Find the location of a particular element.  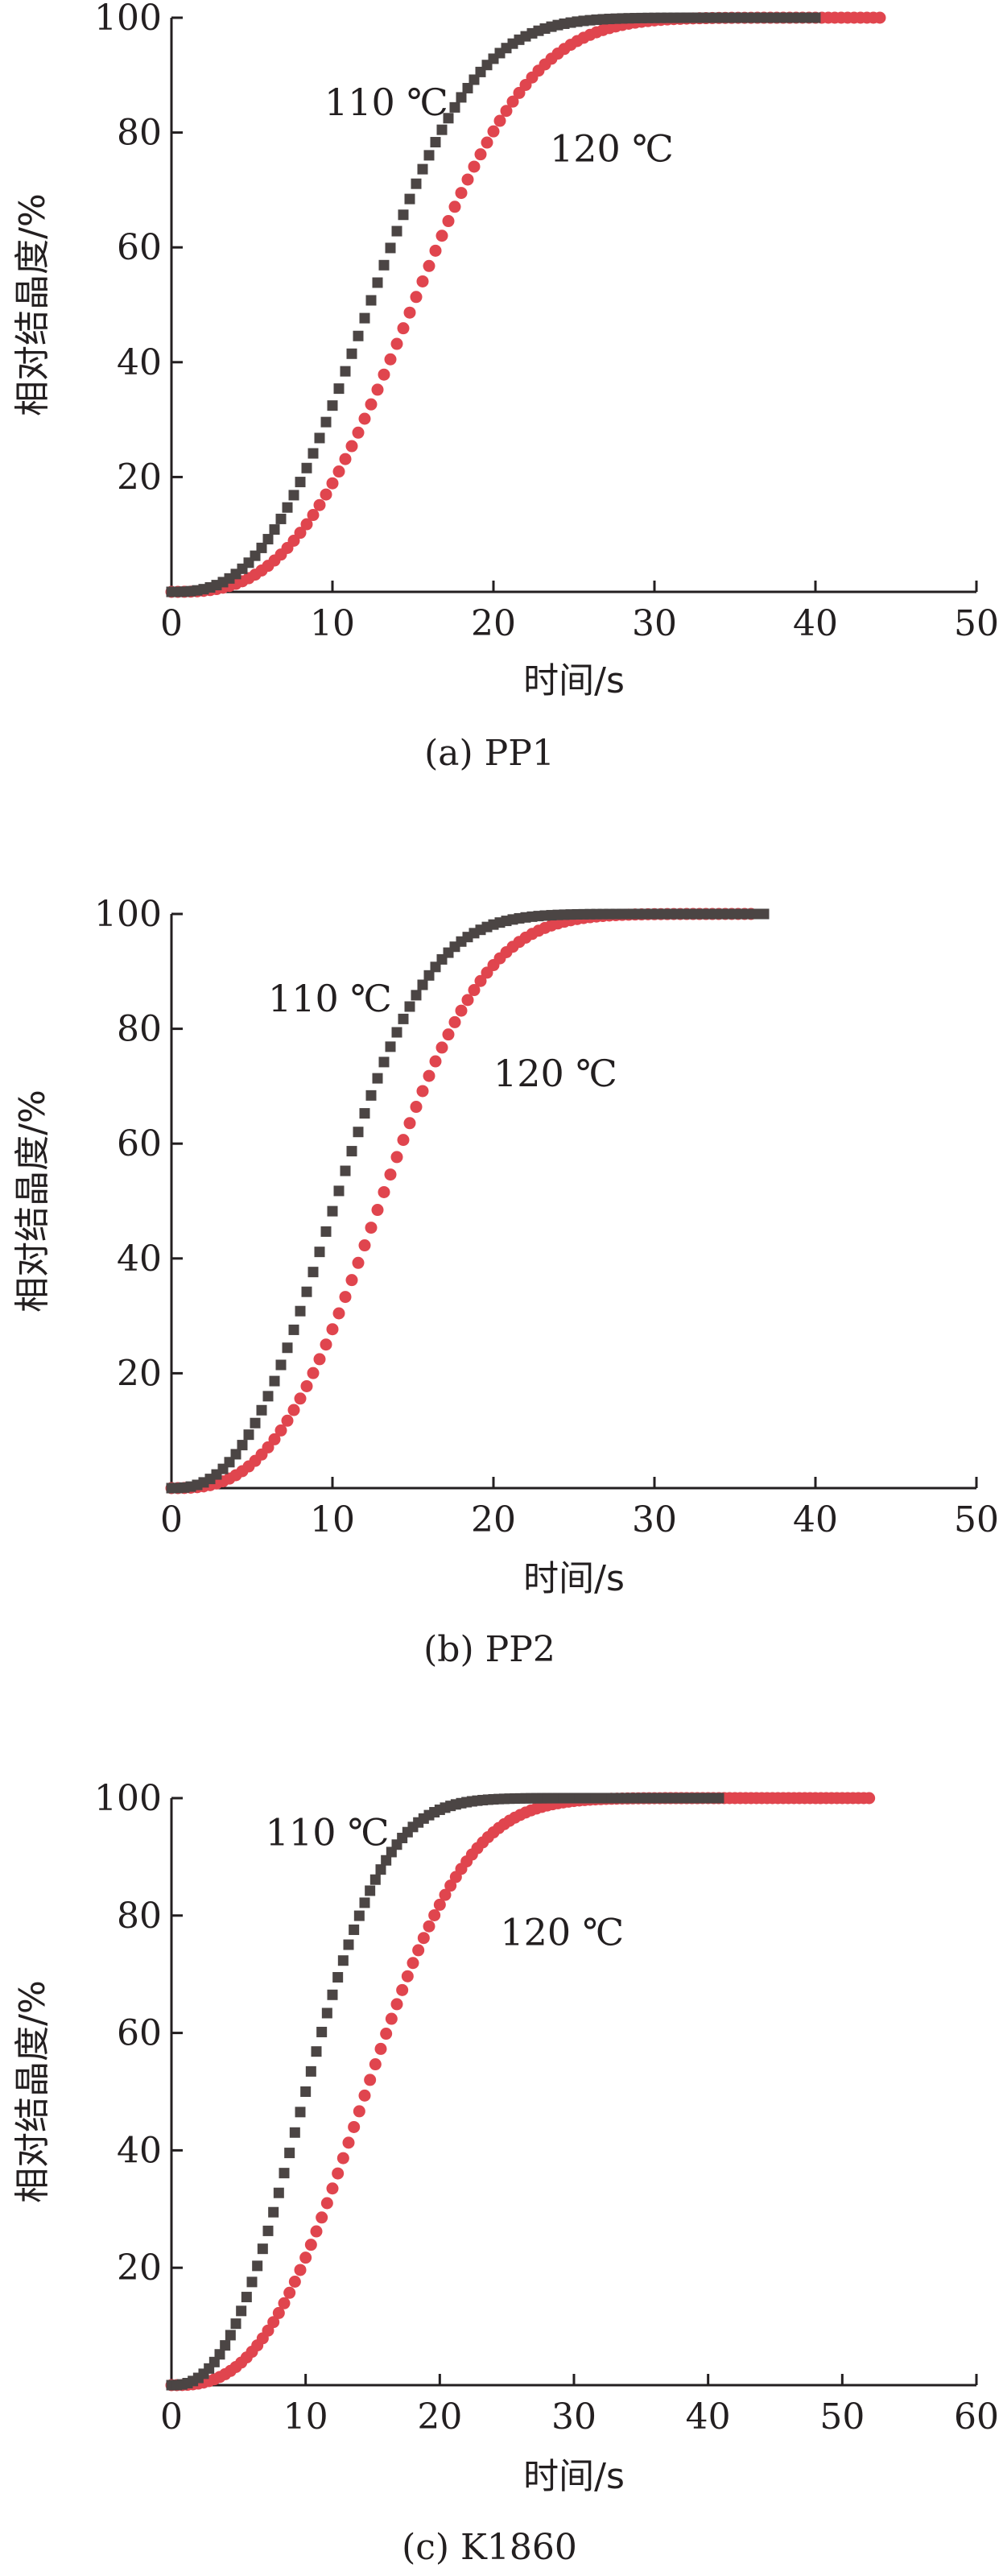

series-label-120: 120 ℃ is located at coordinates (562, 1932).